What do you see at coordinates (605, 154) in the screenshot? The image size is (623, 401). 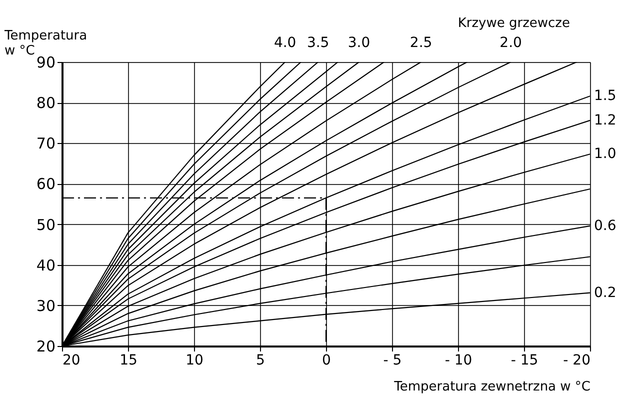 I see `series-label: 1.0` at bounding box center [605, 154].